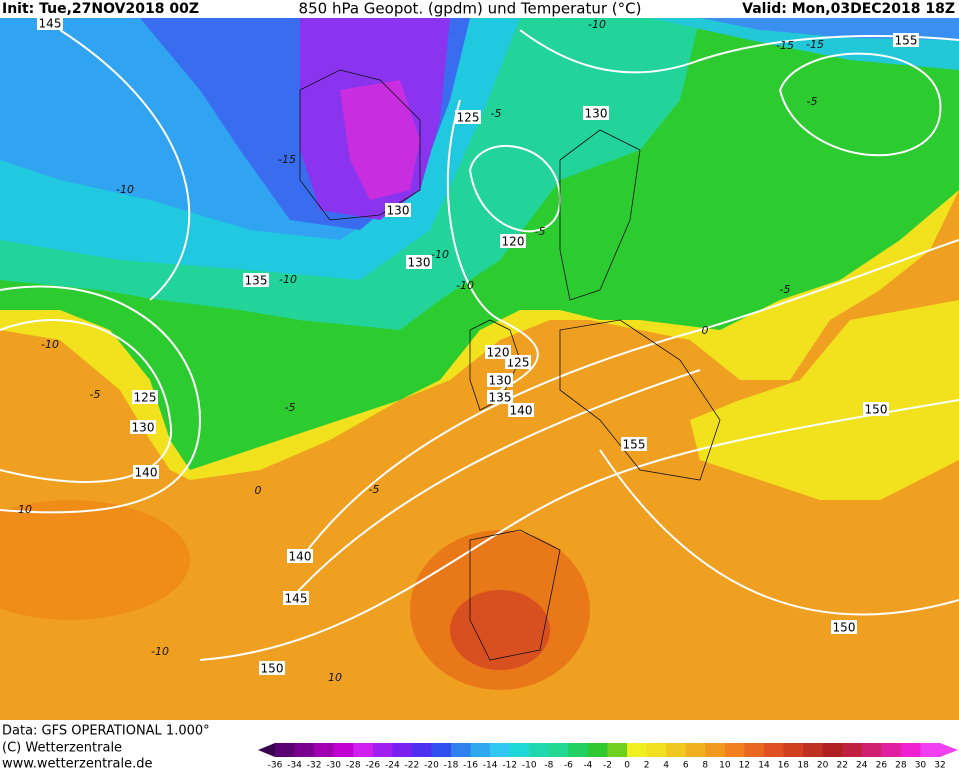 The image size is (959, 770). I want to click on geopotential-label: 135, so click(500, 398).